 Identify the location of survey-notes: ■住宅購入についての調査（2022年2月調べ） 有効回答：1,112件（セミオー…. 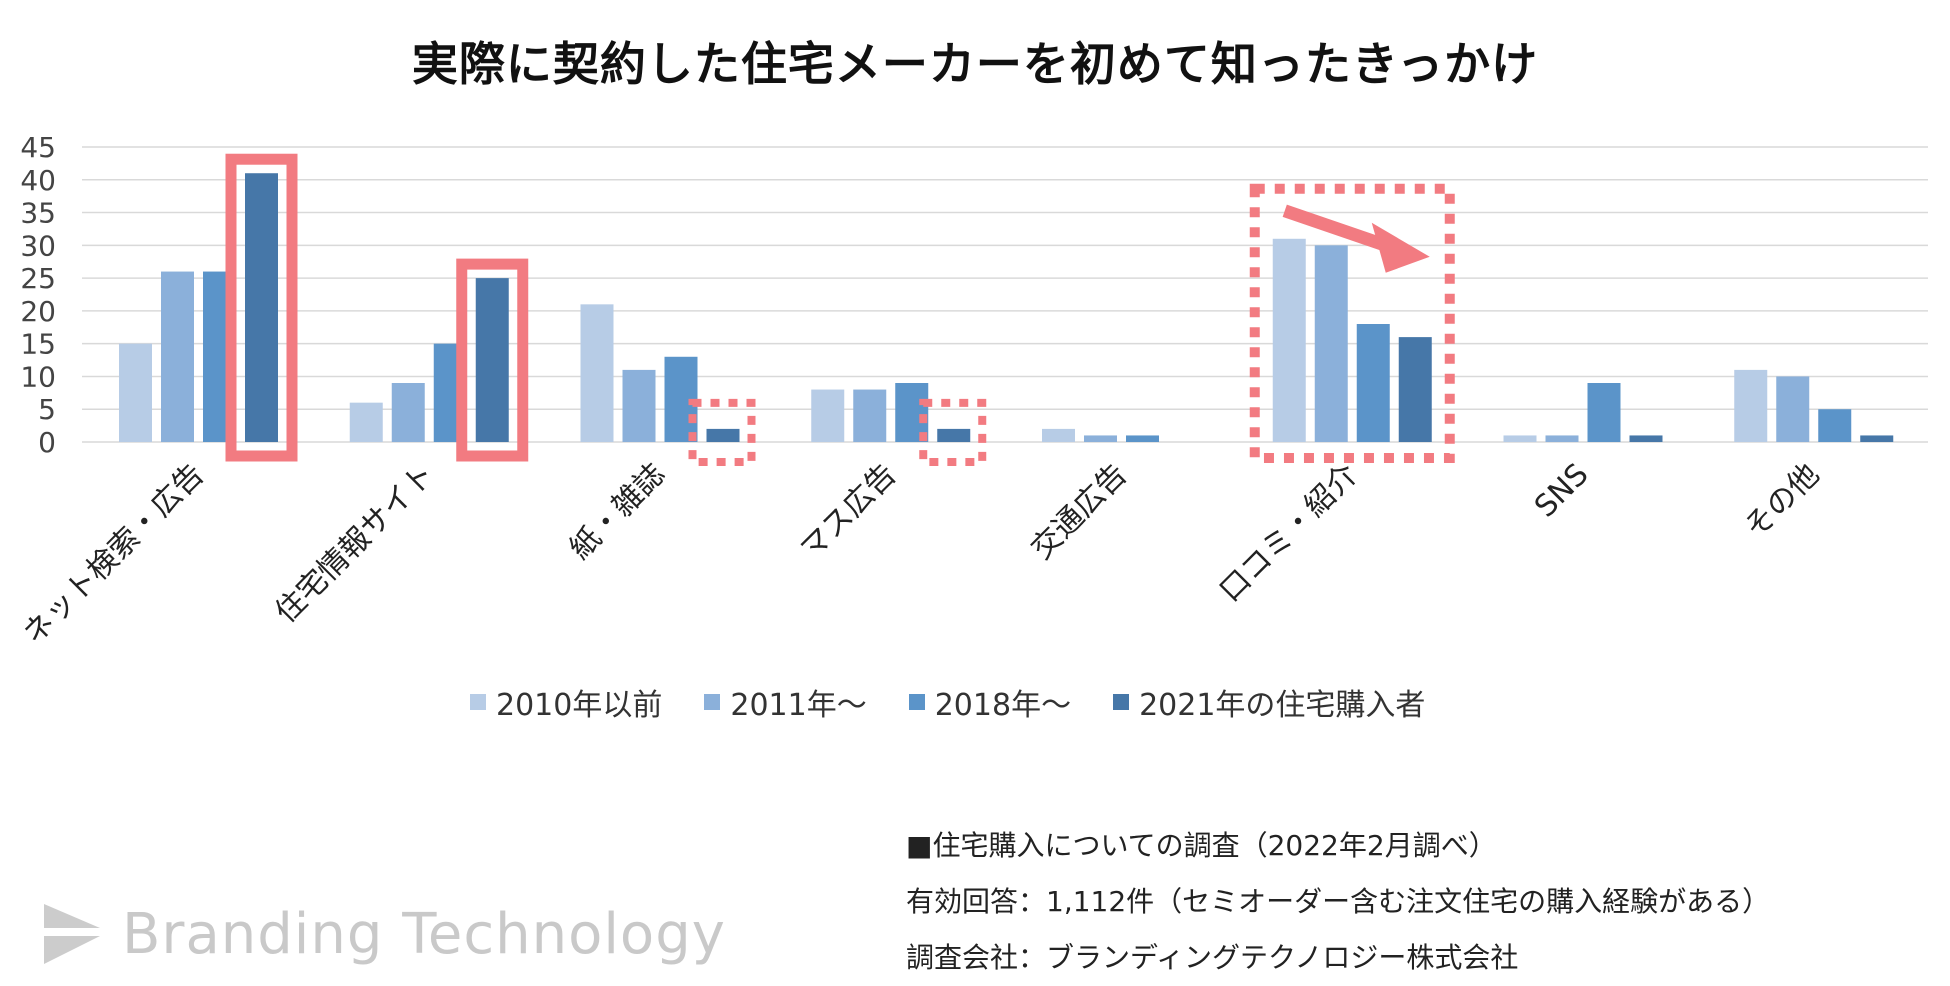
(1338, 902).